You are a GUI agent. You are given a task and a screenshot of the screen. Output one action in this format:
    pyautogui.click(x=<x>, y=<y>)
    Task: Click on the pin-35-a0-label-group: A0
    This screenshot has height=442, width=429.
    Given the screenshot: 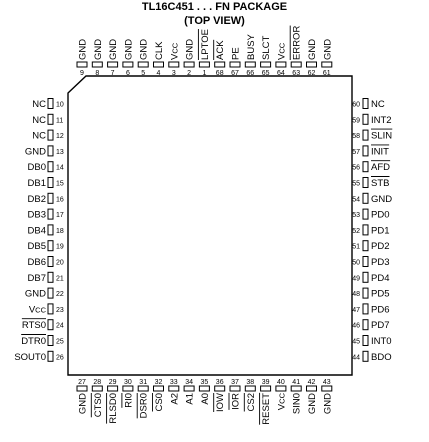 What is the action you would take?
    pyautogui.click(x=205, y=399)
    